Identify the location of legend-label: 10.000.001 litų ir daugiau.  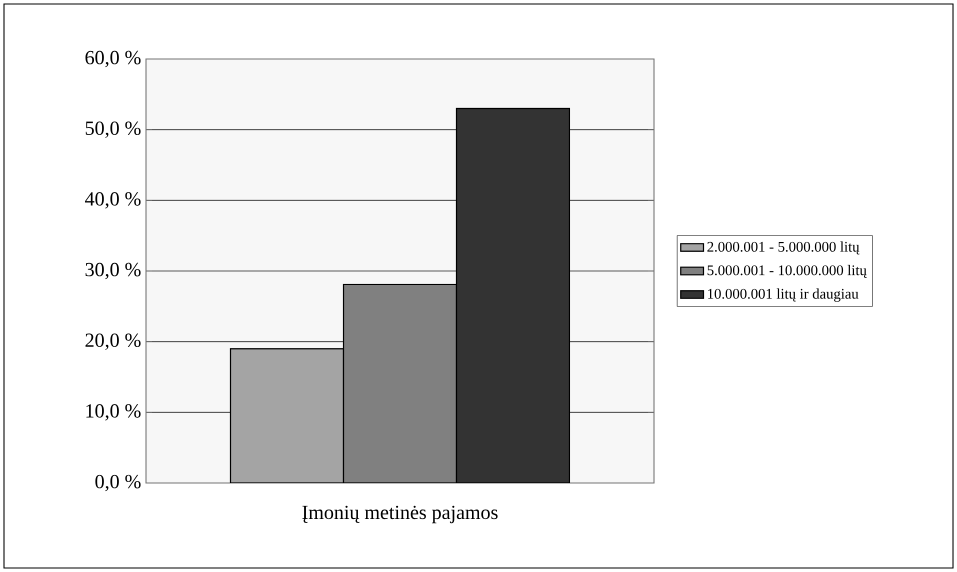
(783, 295).